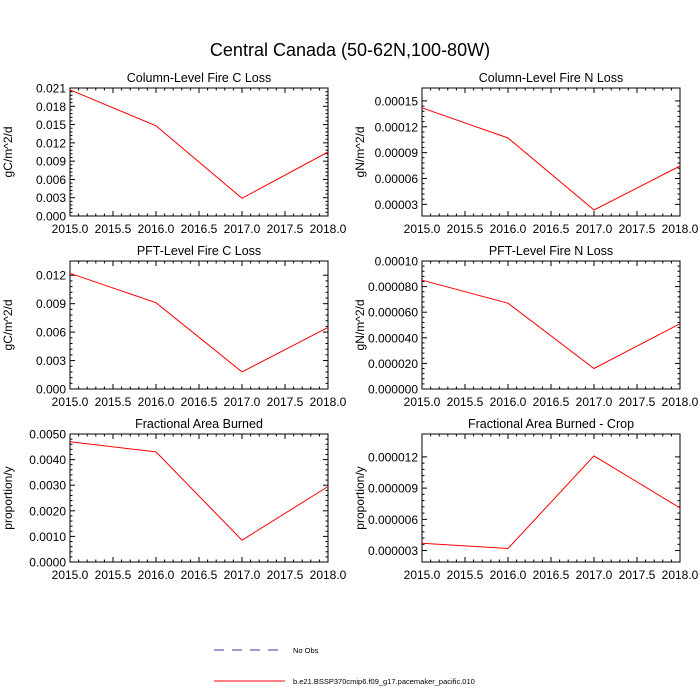 Image resolution: width=700 pixels, height=700 pixels. Describe the element at coordinates (360, 325) in the screenshot. I see `y-axis-label: gN/m^2/d` at that location.